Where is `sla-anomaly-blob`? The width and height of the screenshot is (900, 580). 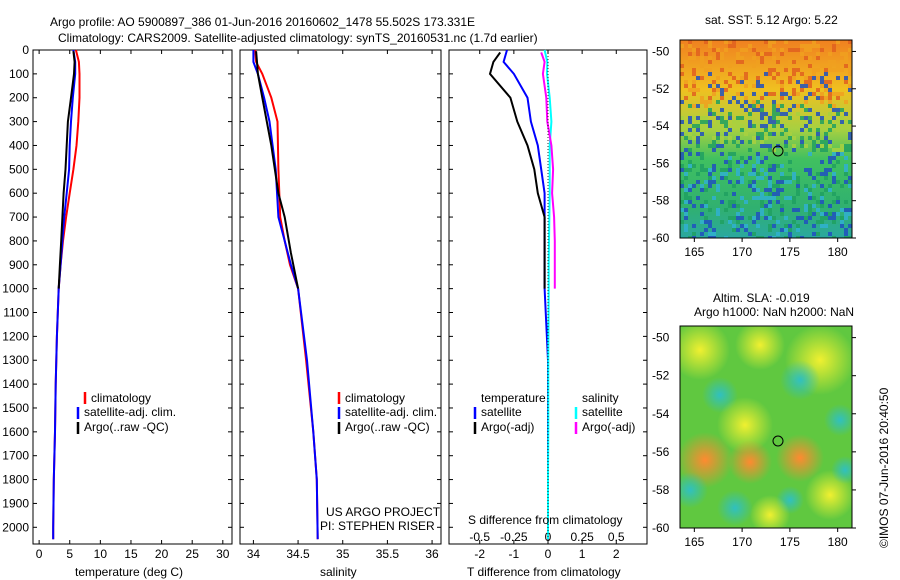 sla-anomaly-blob is located at coordinates (694, 490).